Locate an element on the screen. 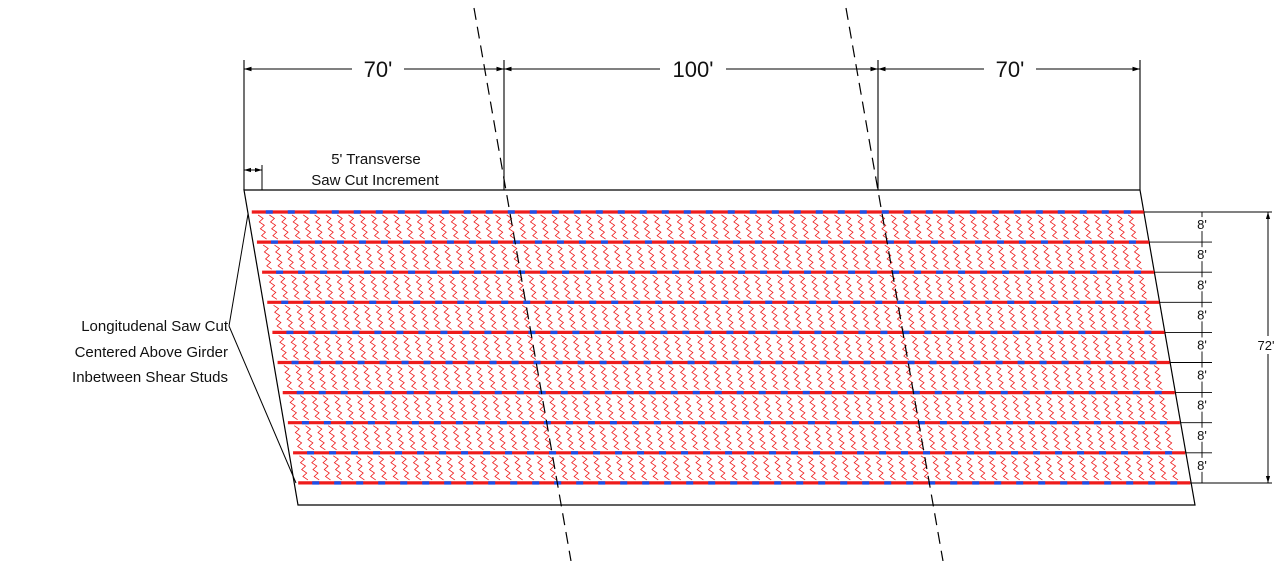 This screenshot has width=1284, height=566. girder-spacing-label: 8' is located at coordinates (1202, 254).